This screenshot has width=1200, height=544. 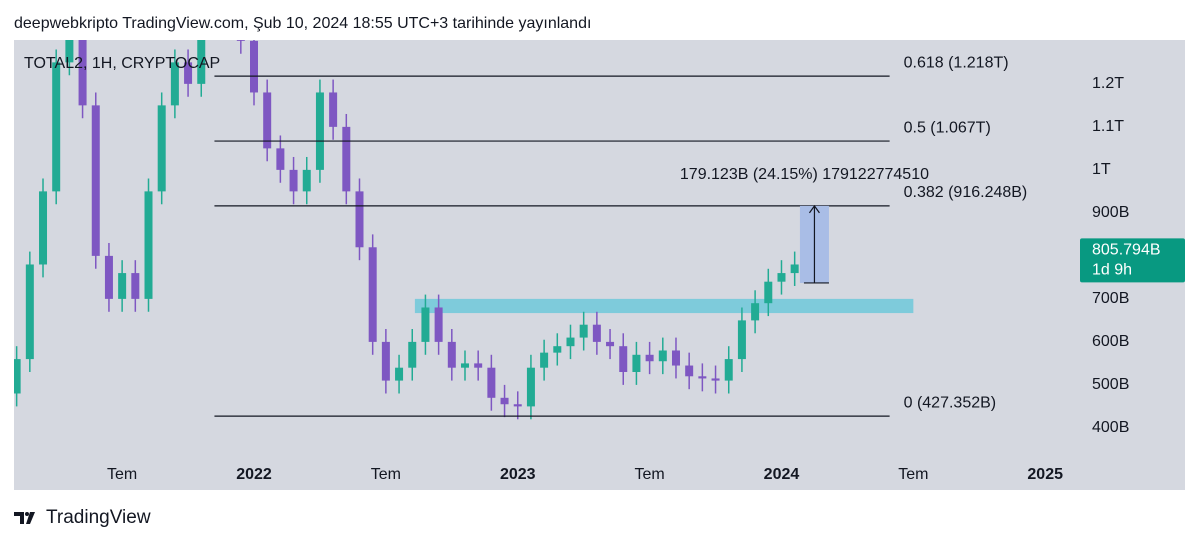 What do you see at coordinates (254, 474) in the screenshot?
I see `x-tick-label: 2022` at bounding box center [254, 474].